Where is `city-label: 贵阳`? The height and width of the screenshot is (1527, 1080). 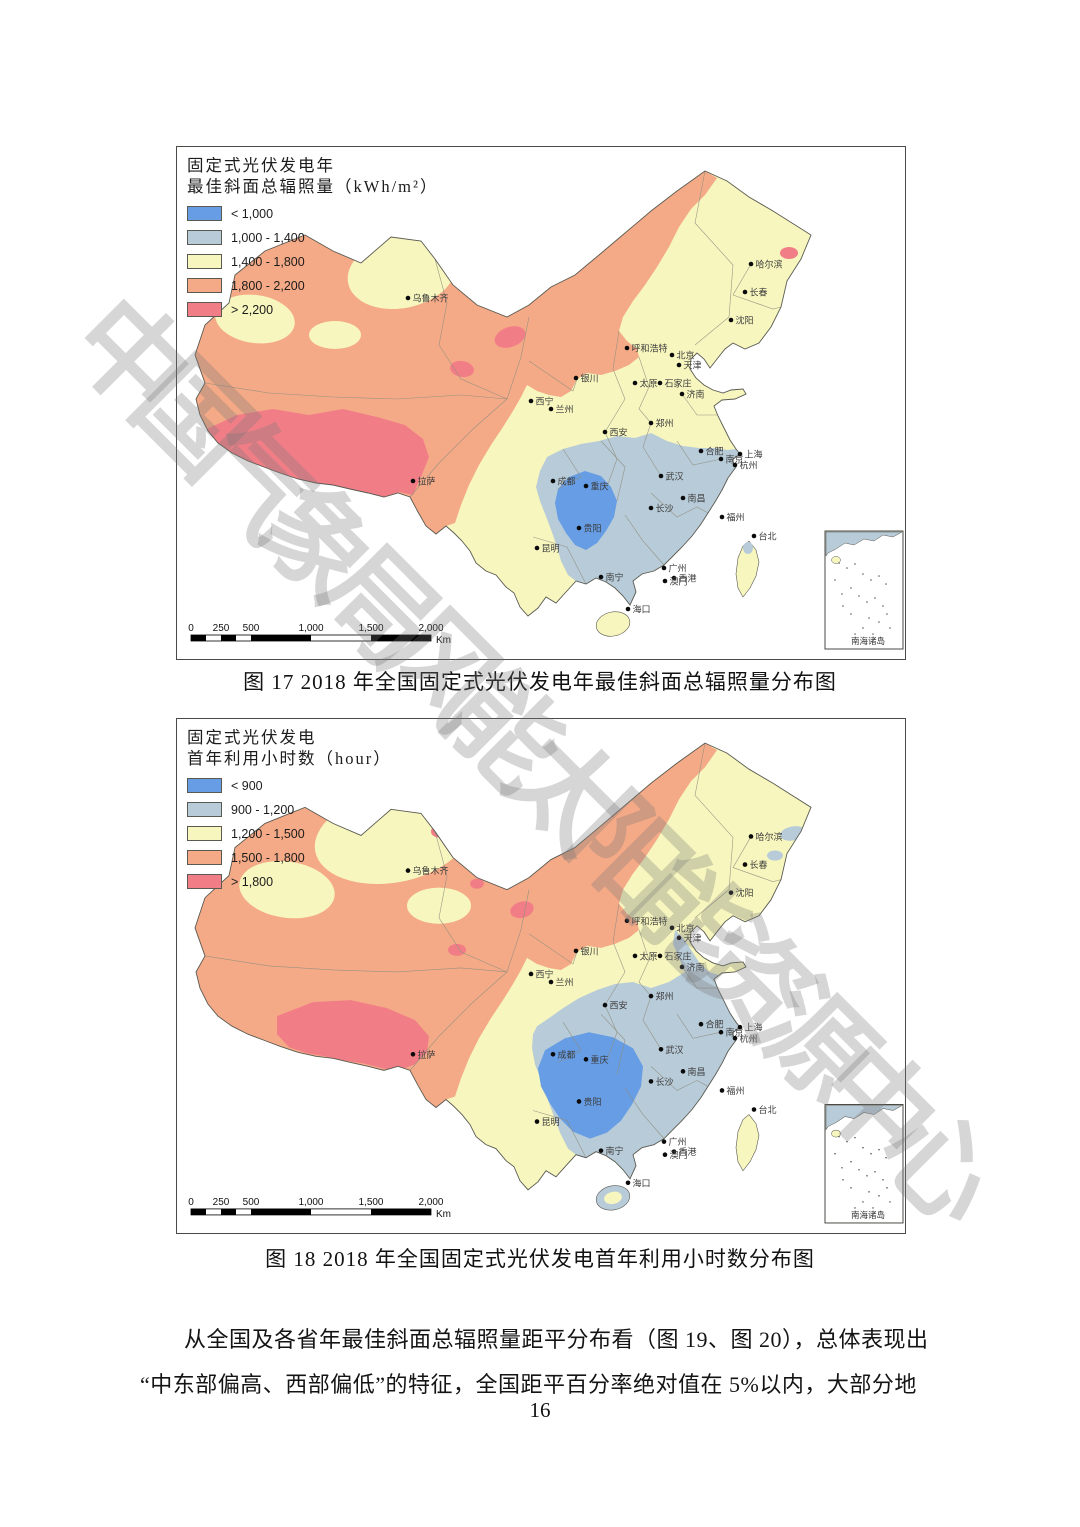 city-label: 贵阳 is located at coordinates (593, 1101).